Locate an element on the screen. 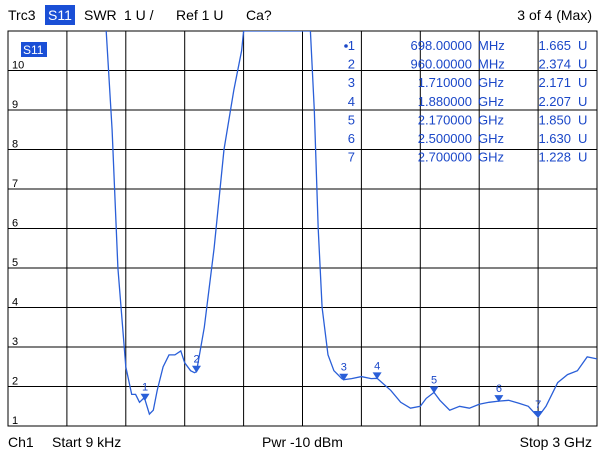  marker-2-triangle is located at coordinates (196, 369).